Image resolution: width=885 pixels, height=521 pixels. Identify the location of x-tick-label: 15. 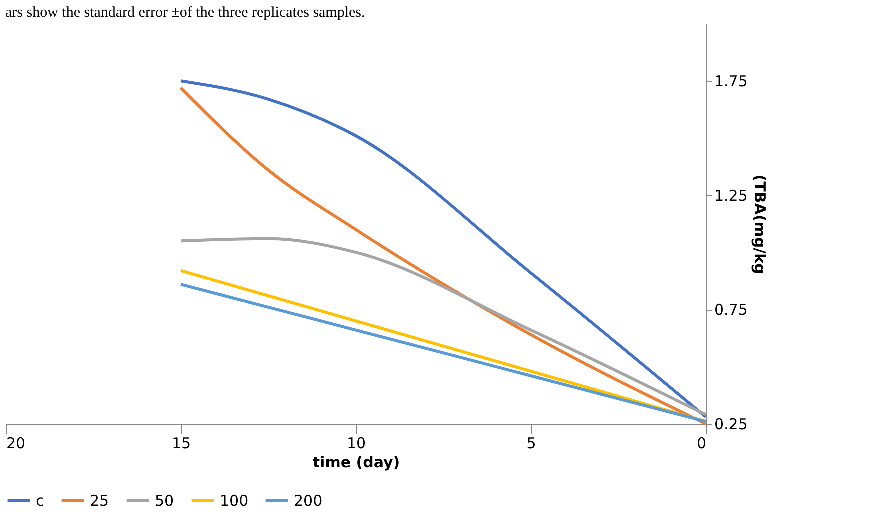
(182, 443).